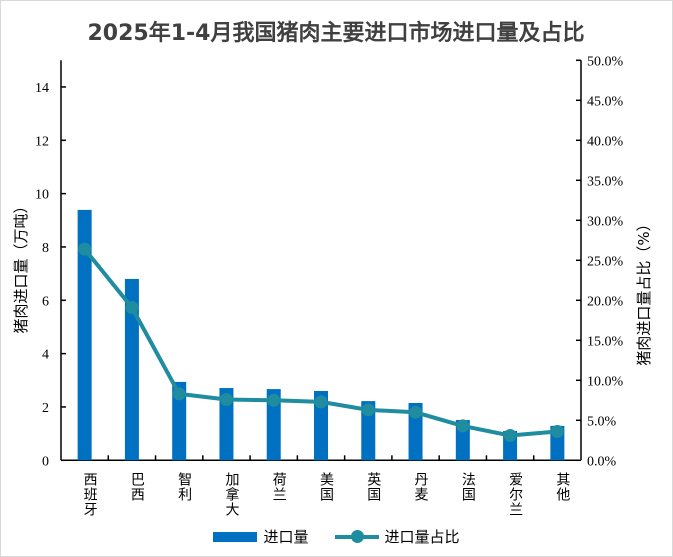  Describe the element at coordinates (605, 181) in the screenshot. I see `right-tick-label: 35.0%` at that location.